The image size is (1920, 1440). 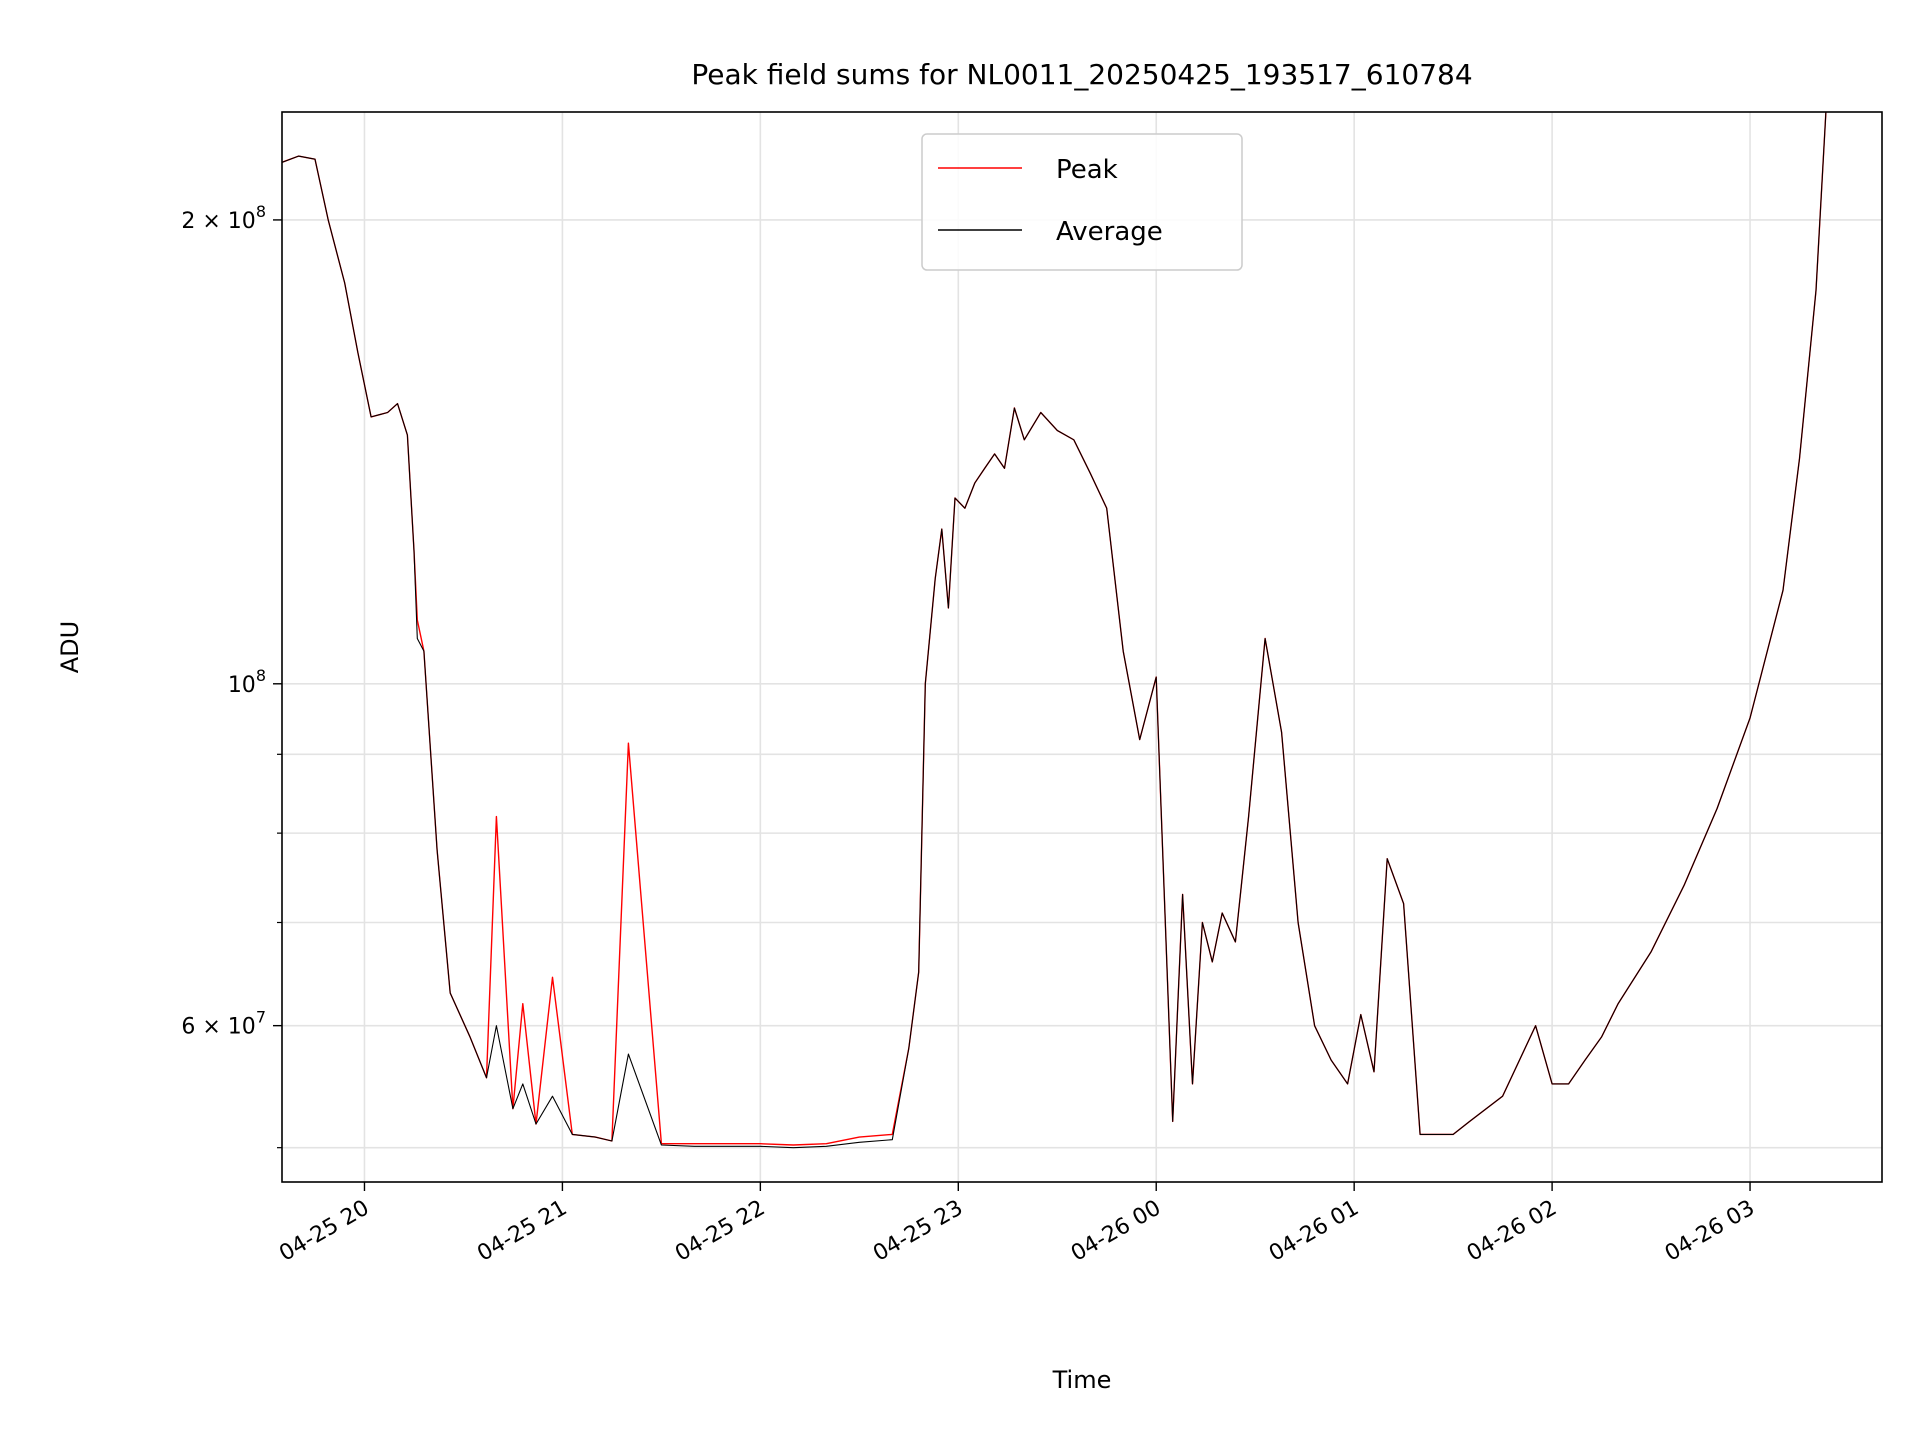 What do you see at coordinates (247, 682) in the screenshot?
I see `y-tick-label: 108` at bounding box center [247, 682].